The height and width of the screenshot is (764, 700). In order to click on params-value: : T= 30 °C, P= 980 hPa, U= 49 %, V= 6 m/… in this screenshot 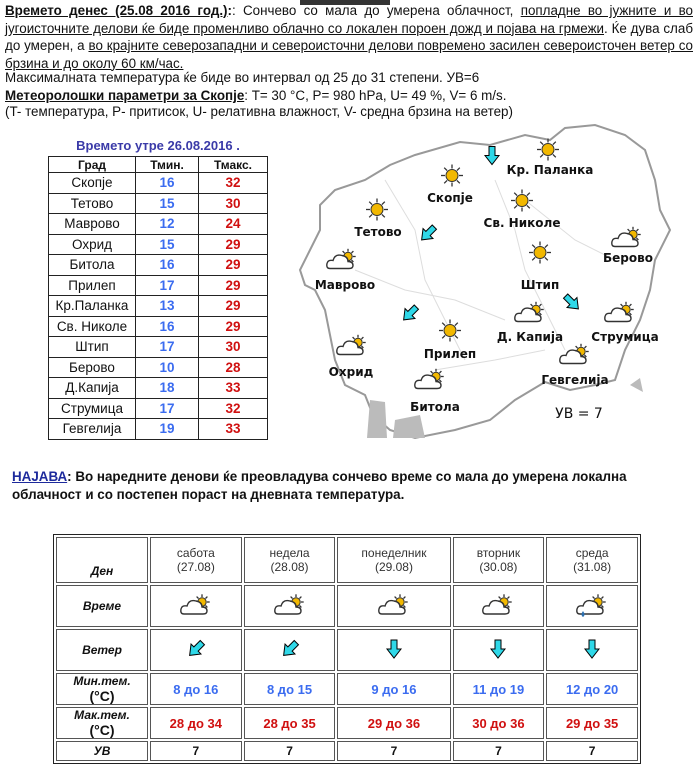, I will do `click(375, 95)`.